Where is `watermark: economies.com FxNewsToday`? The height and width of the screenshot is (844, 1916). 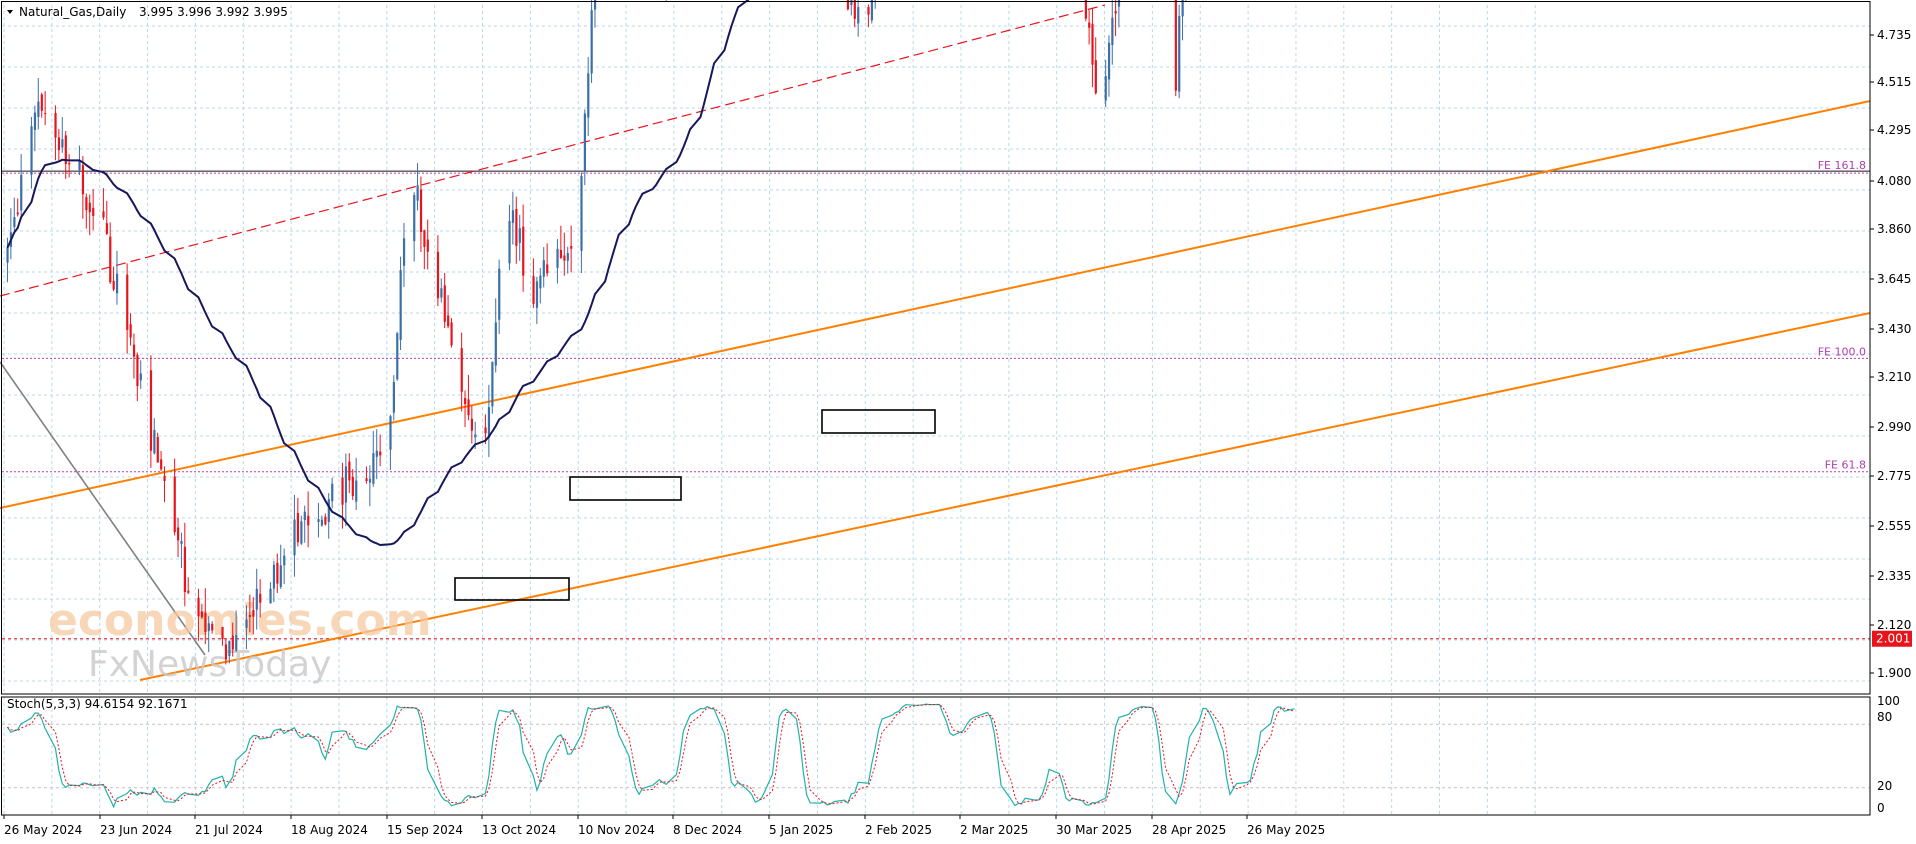
watermark: economies.com FxNewsToday is located at coordinates (240, 640).